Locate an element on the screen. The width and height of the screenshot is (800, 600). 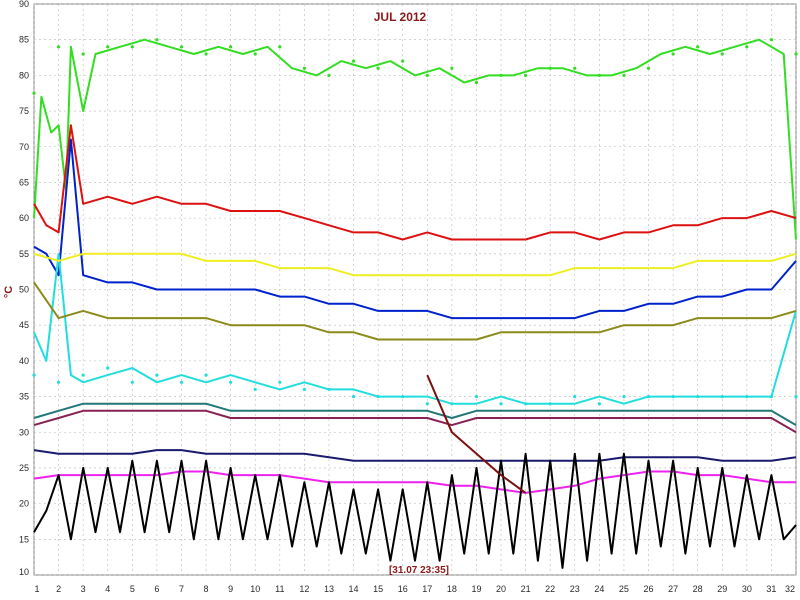
x-tick-label: 20 is located at coordinates (501, 589).